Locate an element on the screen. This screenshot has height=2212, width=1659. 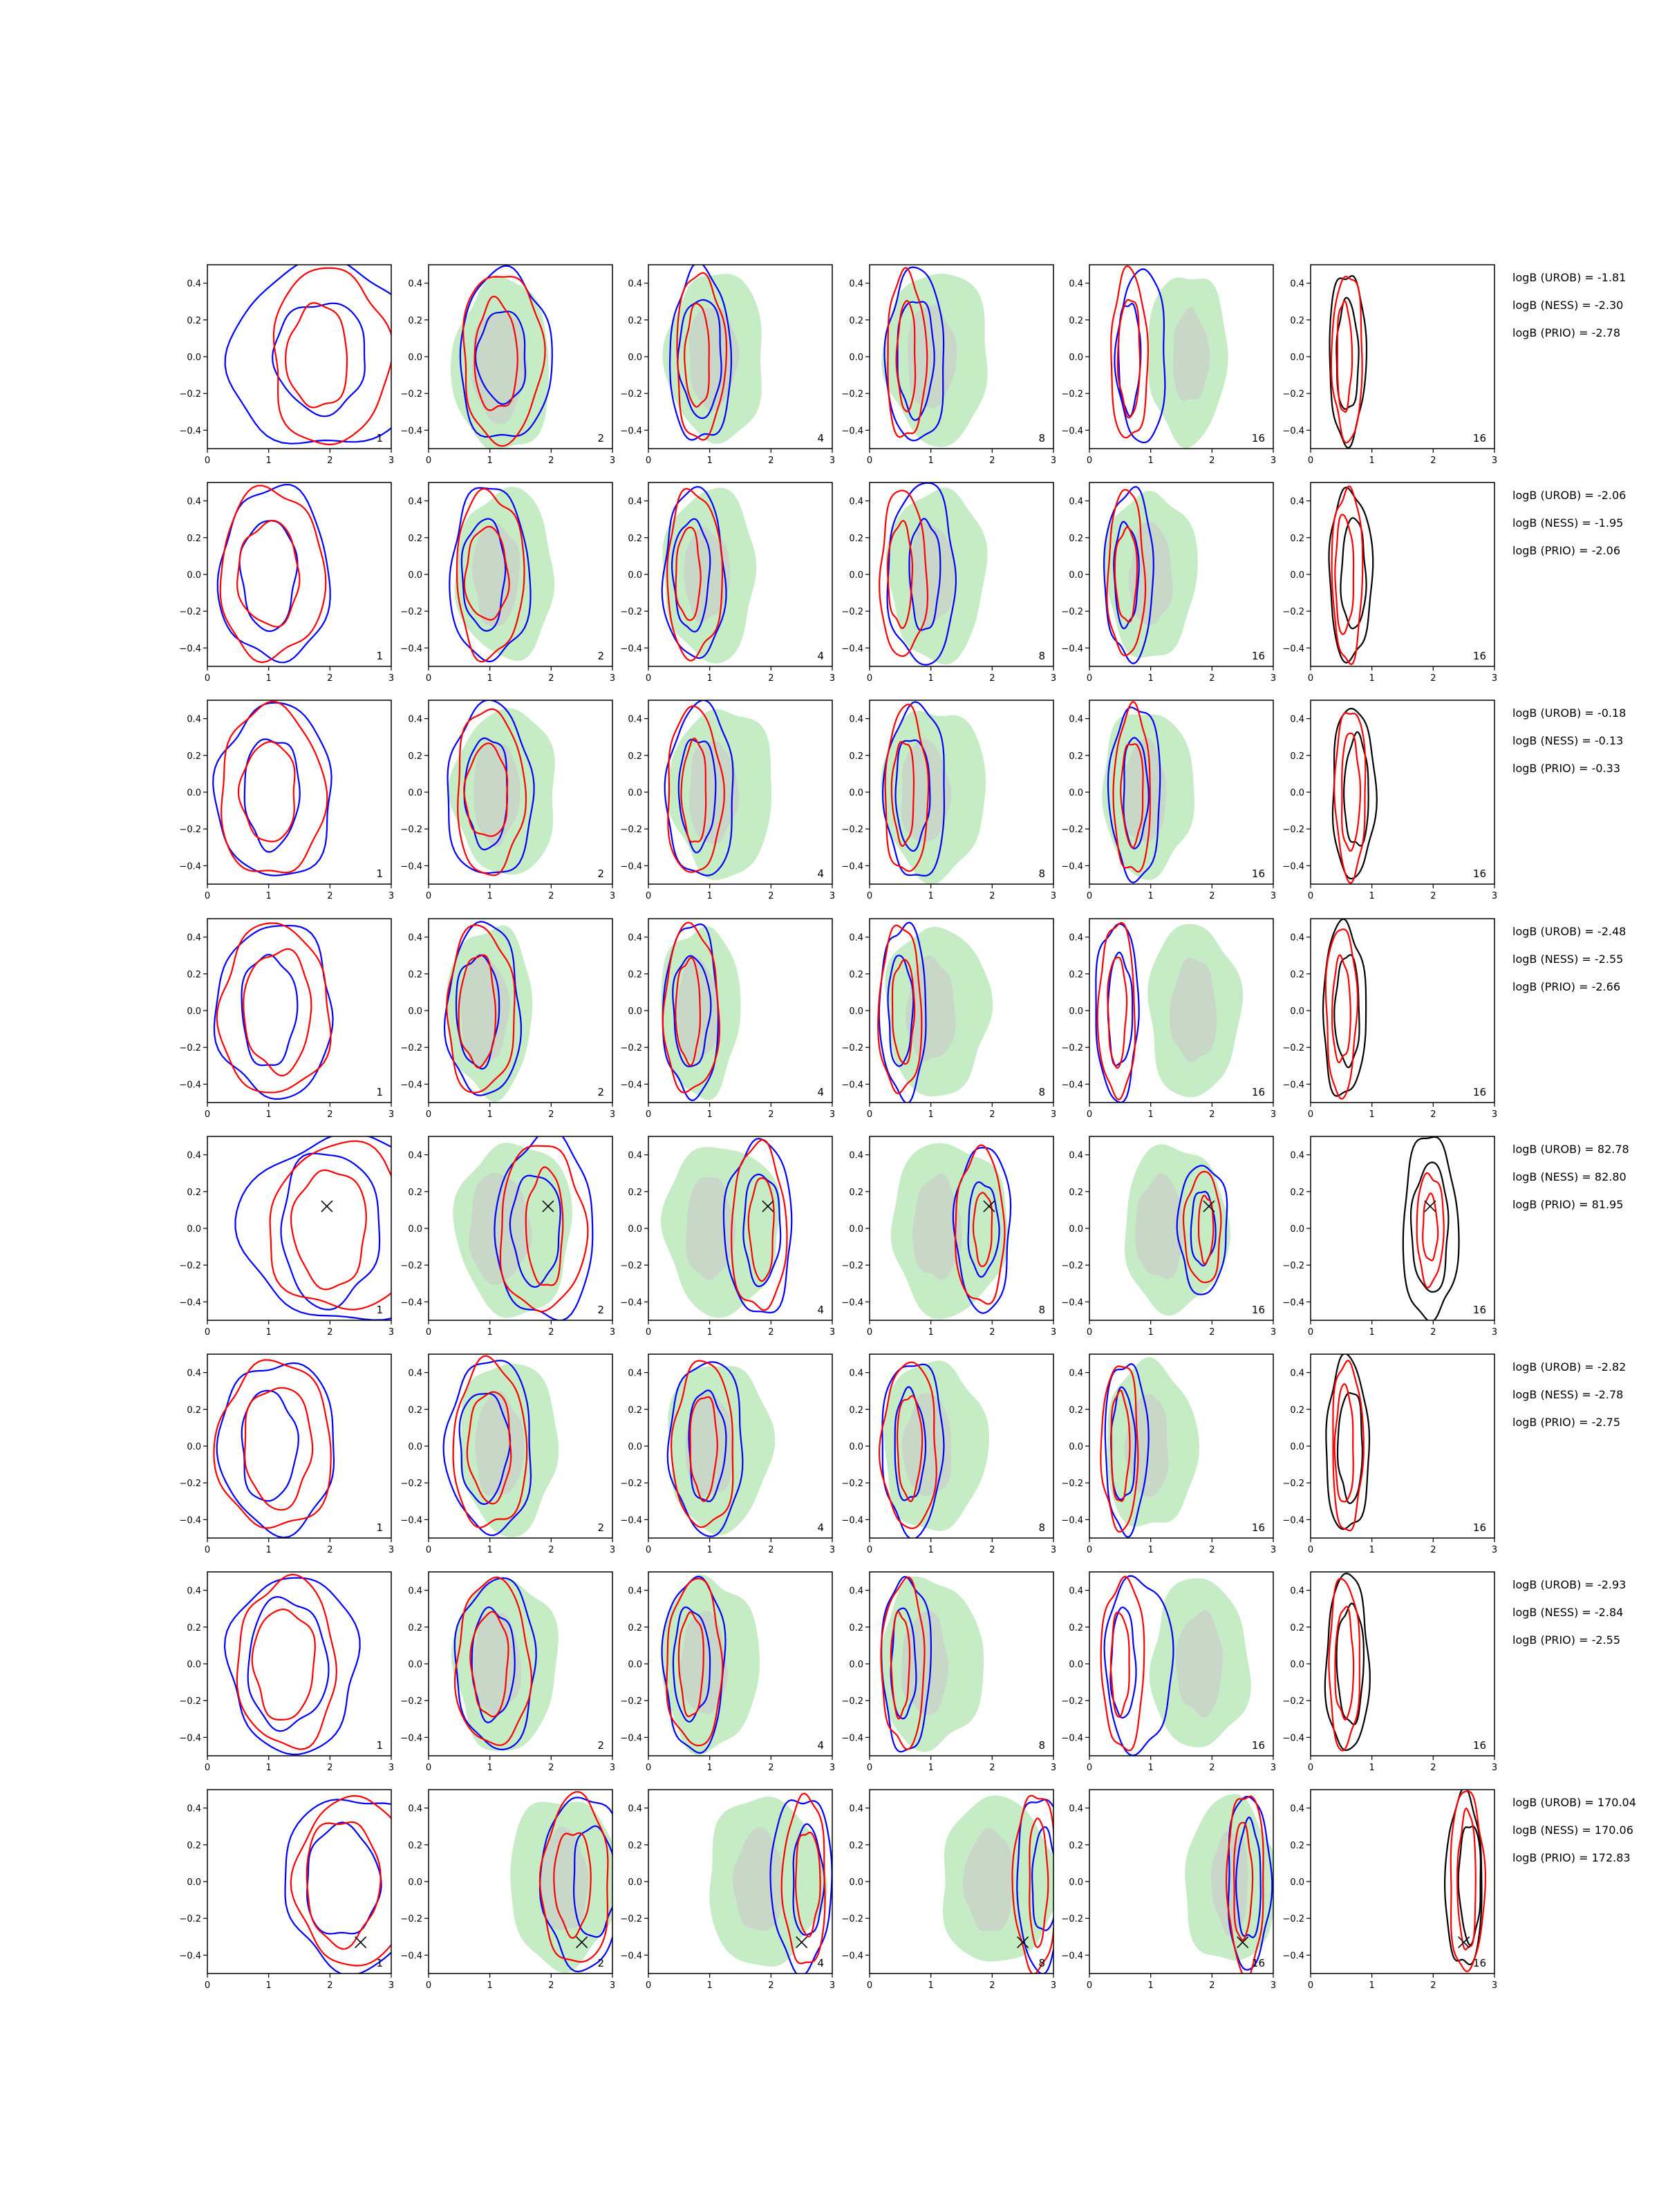
panel-r8-c2: 20 1 2 3−0.4−0.20.00.20.4 is located at coordinates (508, 1890).